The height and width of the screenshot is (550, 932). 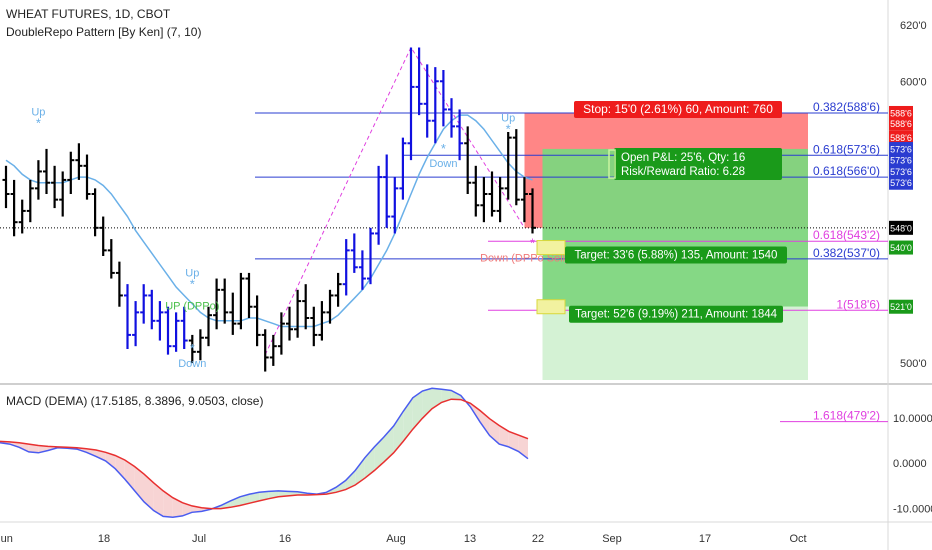 What do you see at coordinates (901, 161) in the screenshot?
I see `price-tag-label: 573'6` at bounding box center [901, 161].